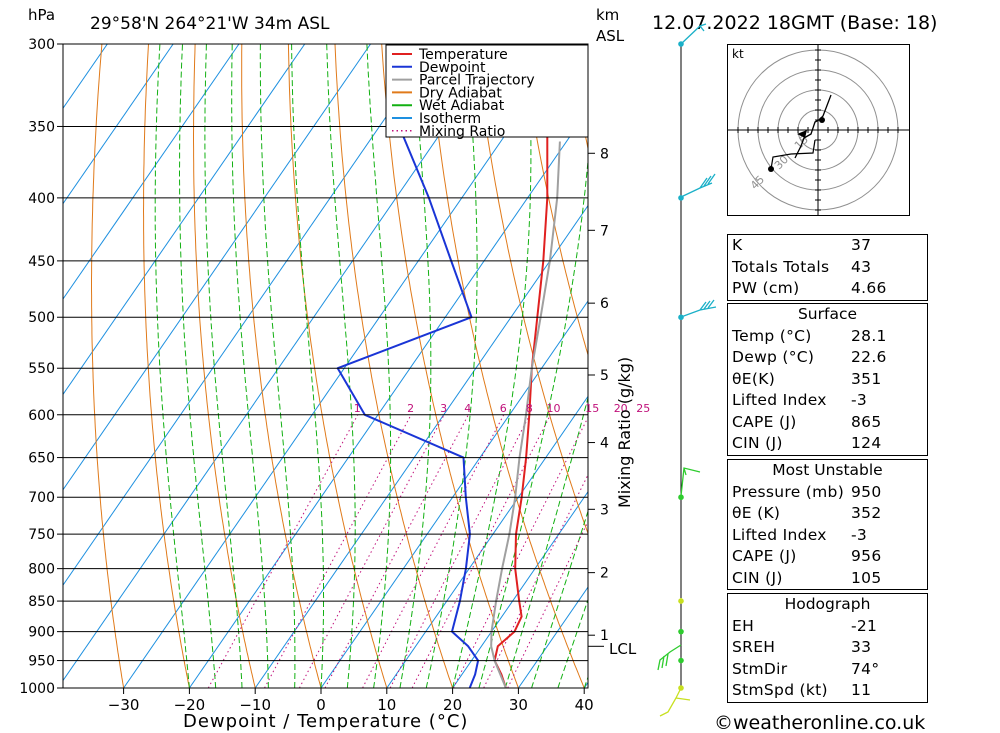 Image resolution: width=1000 pixels, height=733 pixels. Describe the element at coordinates (41, 127) in the screenshot. I see `pressure-tick-label: 350` at that location.